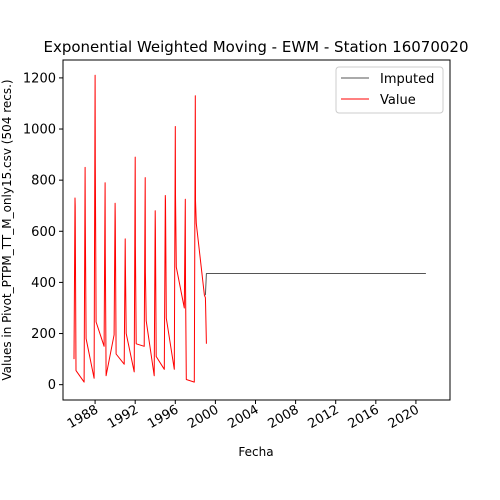  I want to click on y-tick-label: 600, so click(43, 232).